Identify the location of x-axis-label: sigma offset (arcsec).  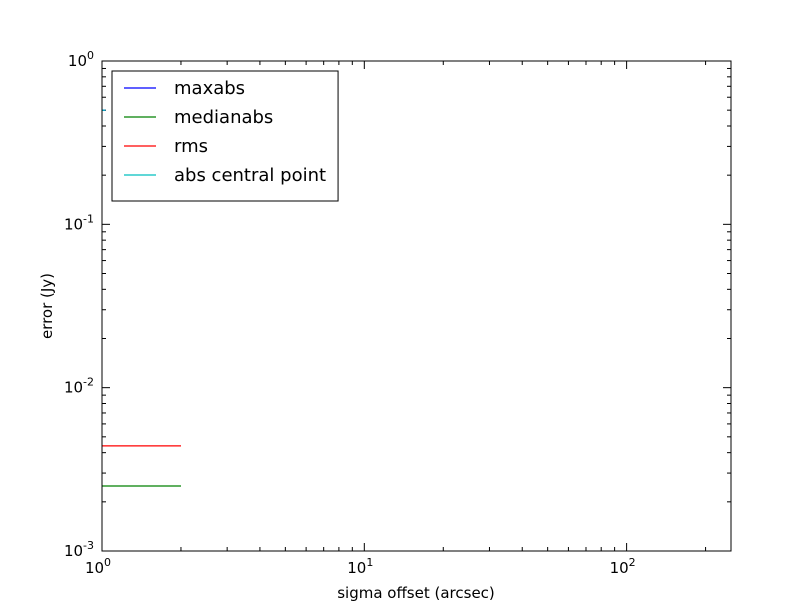
(416, 593).